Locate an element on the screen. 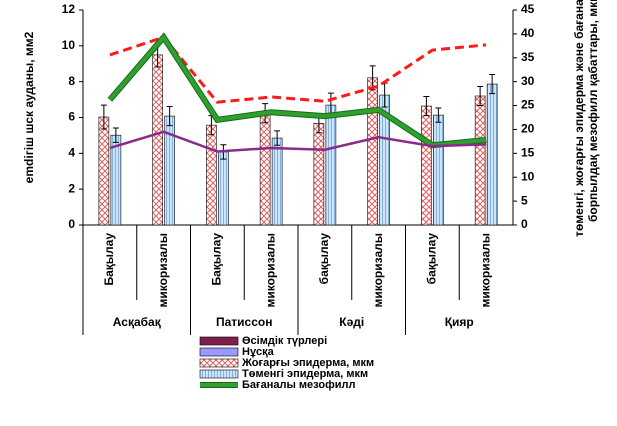 This screenshot has height=426, width=617. y-axis-title: emdiгiш шск ауданы, мм2 is located at coordinates (29, 107).